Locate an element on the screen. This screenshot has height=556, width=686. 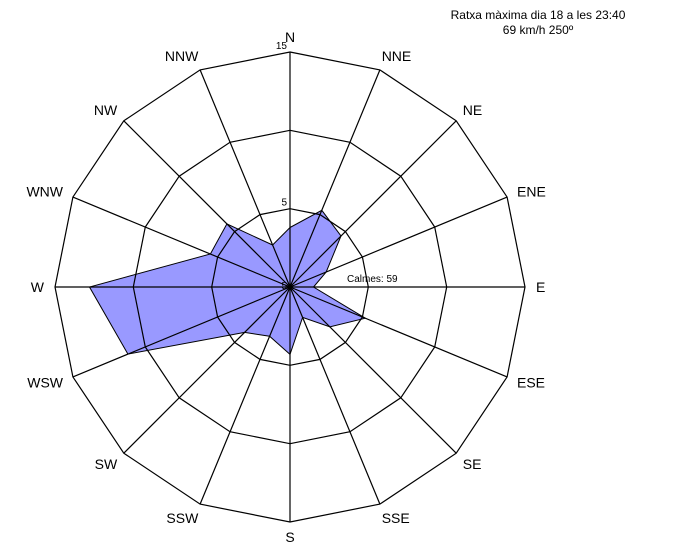
direction-label-sw: SW is located at coordinates (106, 464).